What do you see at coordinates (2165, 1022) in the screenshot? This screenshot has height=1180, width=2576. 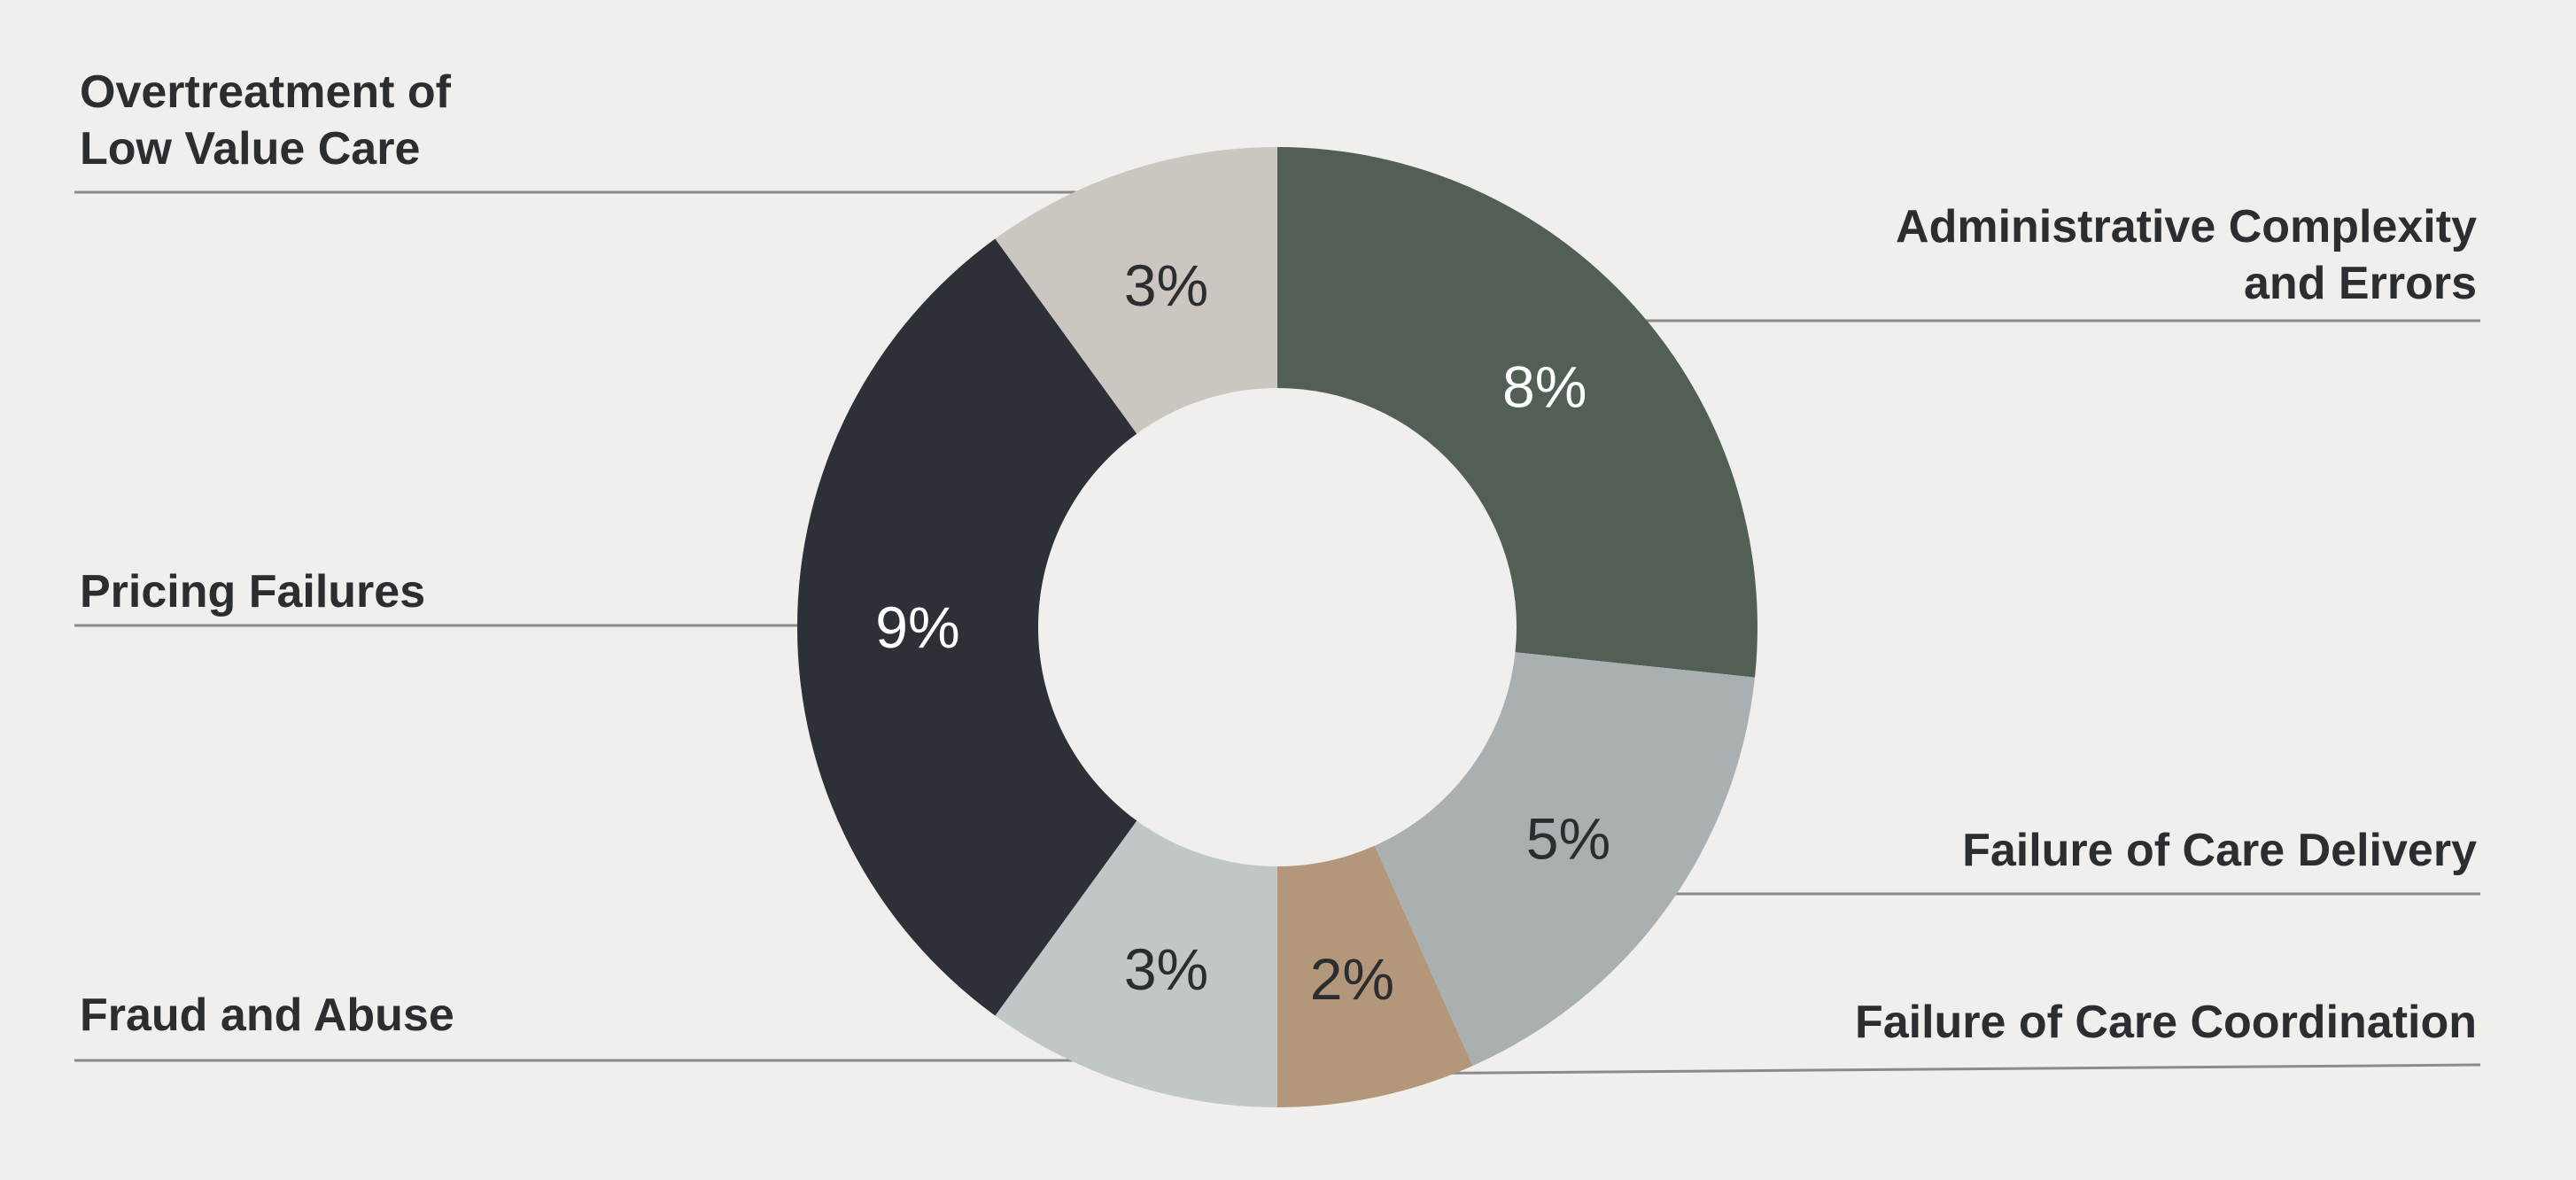 I see `category-label-failure-of-care-coordination: Failure of Care Coordination` at bounding box center [2165, 1022].